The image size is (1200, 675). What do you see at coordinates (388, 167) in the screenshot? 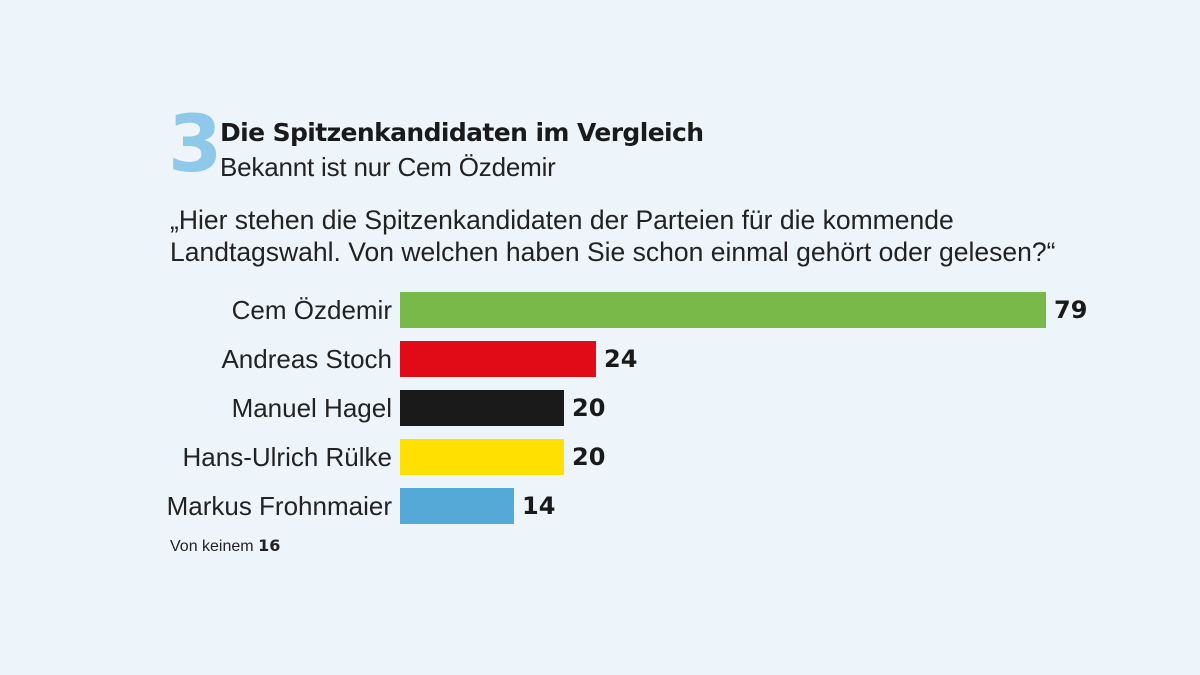
I see `chart-subtitle: Bekannt ist nur Cem Özdemir` at bounding box center [388, 167].